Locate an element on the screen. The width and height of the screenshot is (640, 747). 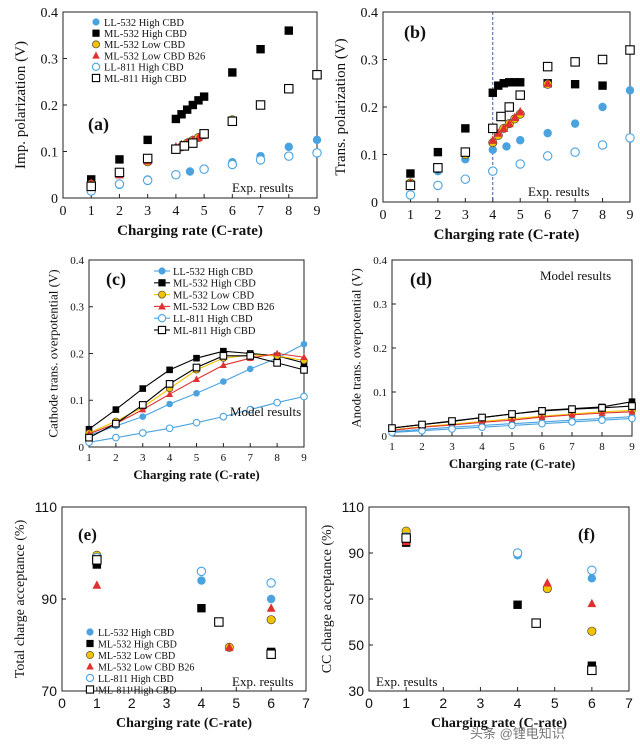
series-ll532h is located at coordinates (499, 559).